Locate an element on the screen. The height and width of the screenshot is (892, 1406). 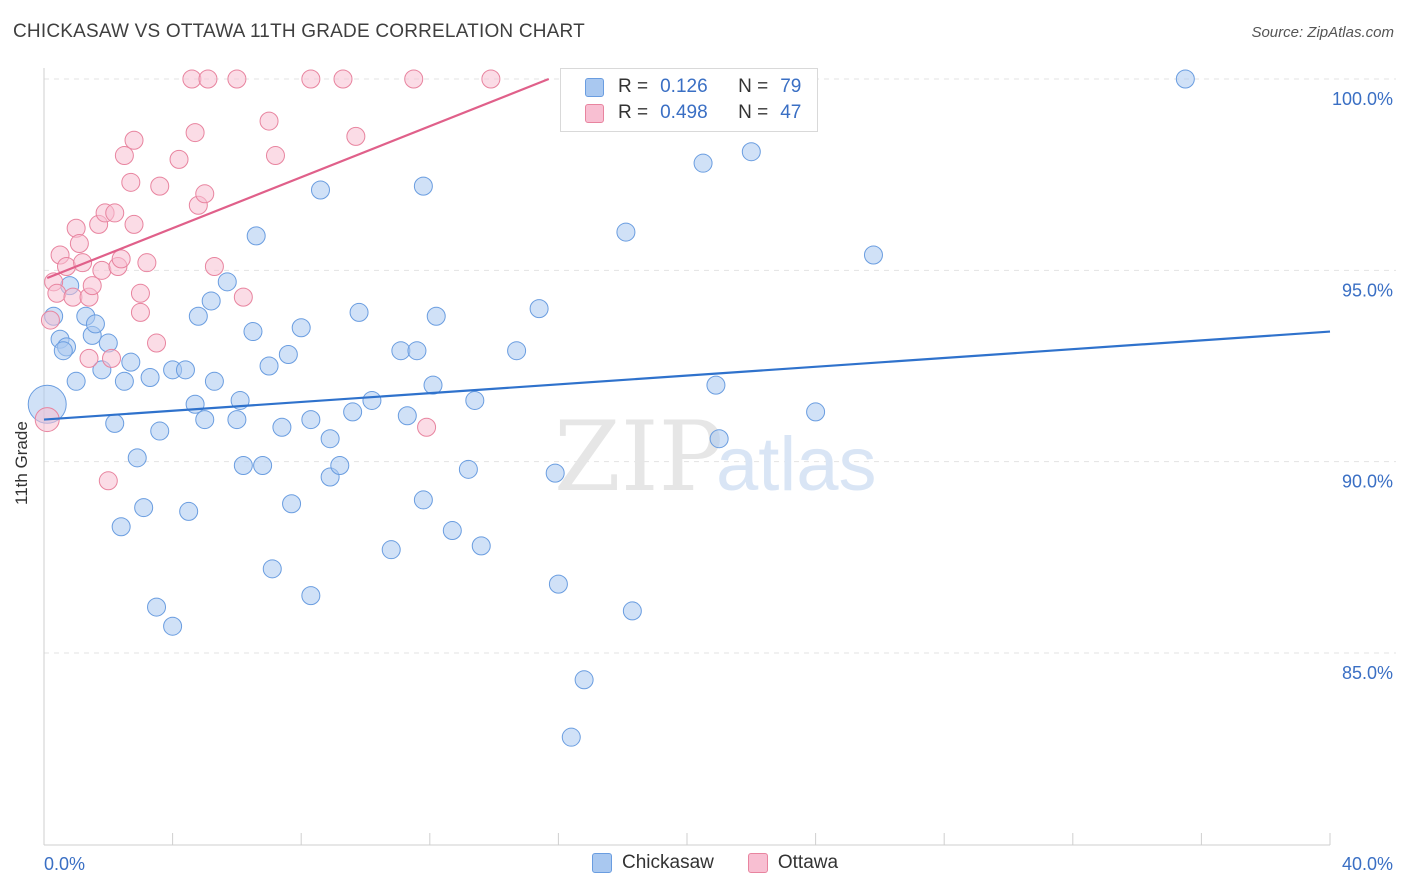
y-tick-label: 100.0% is located at coordinates (1362, 99).